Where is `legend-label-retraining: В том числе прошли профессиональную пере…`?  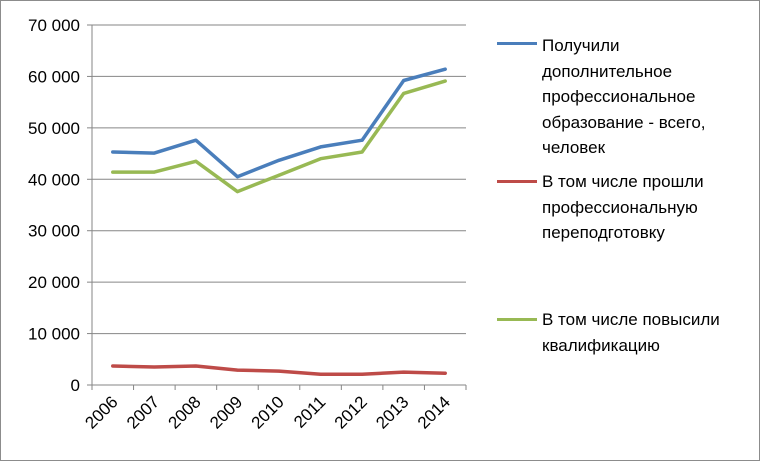 legend-label-retraining: В том числе прошли профессиональную пере… is located at coordinates (623, 207).